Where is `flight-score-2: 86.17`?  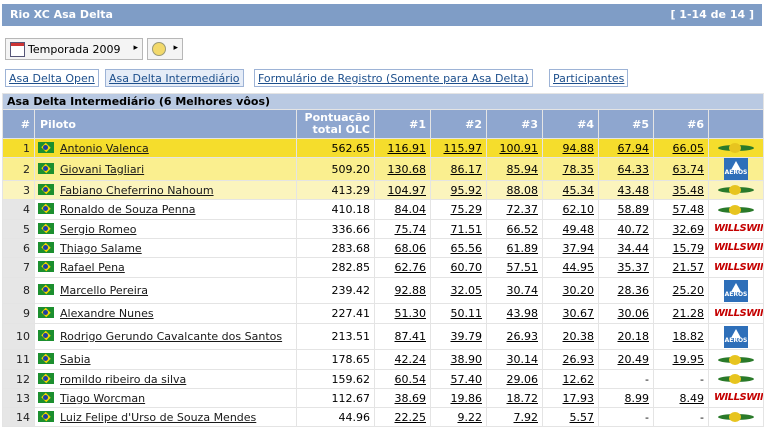
flight-score-2: 86.17 is located at coordinates (458, 169).